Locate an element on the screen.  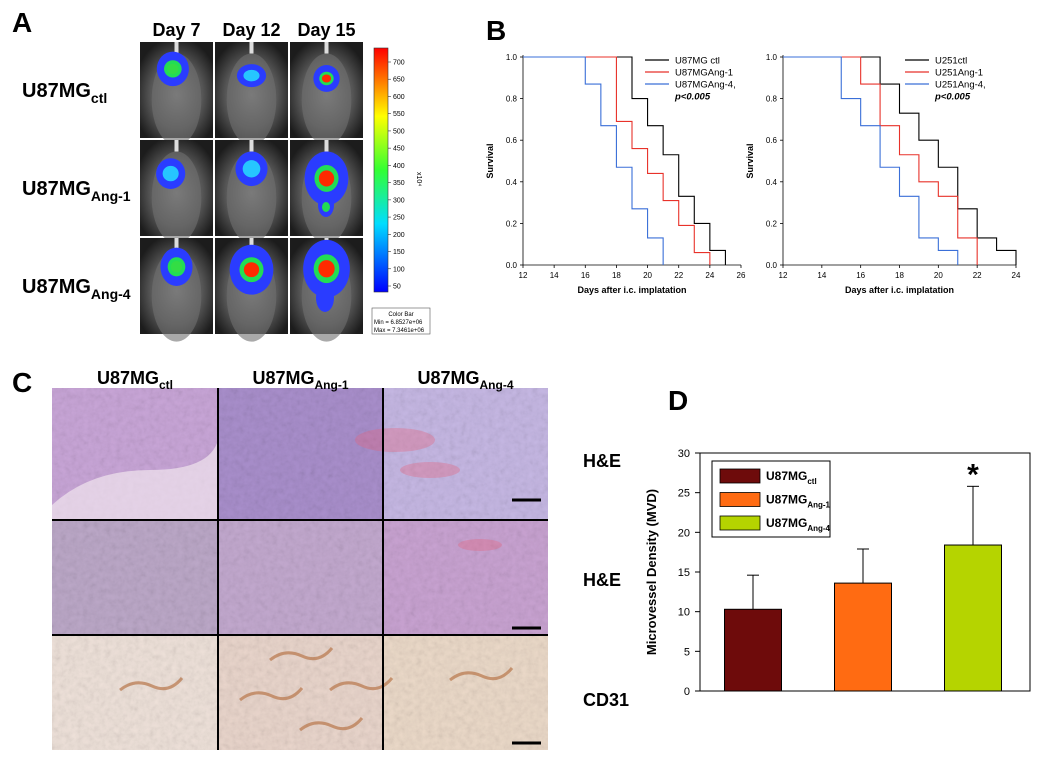
y-axis-label: Survival is located at coordinates (490, 160).